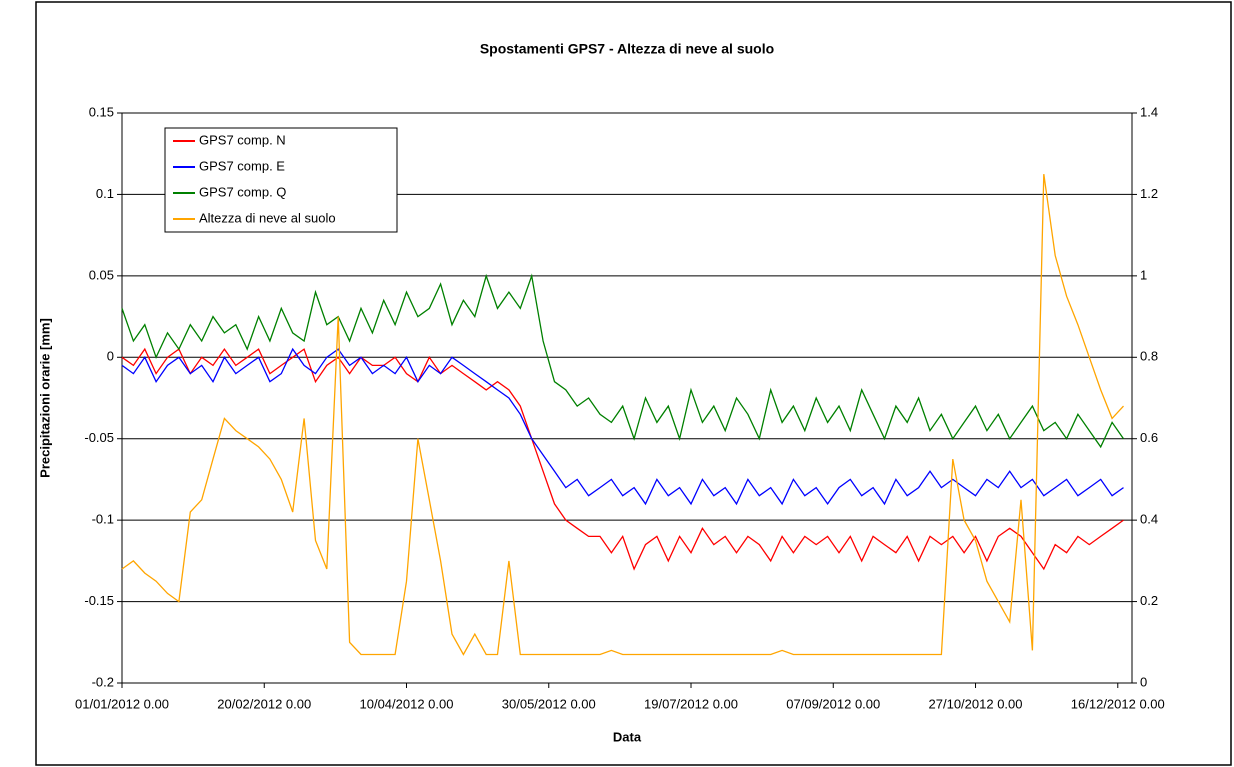  Describe the element at coordinates (1149, 111) in the screenshot. I see `y2-tick-label: 1.4` at that location.